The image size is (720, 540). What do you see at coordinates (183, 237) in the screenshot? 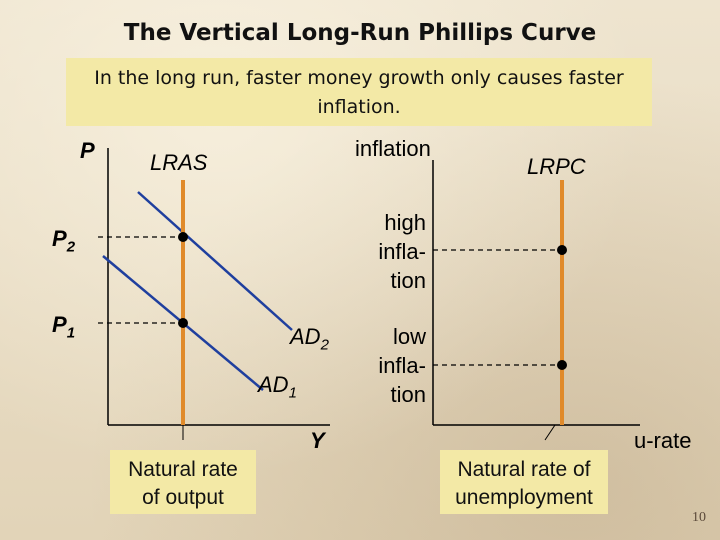
I see `equilibrium-point-high` at bounding box center [183, 237].